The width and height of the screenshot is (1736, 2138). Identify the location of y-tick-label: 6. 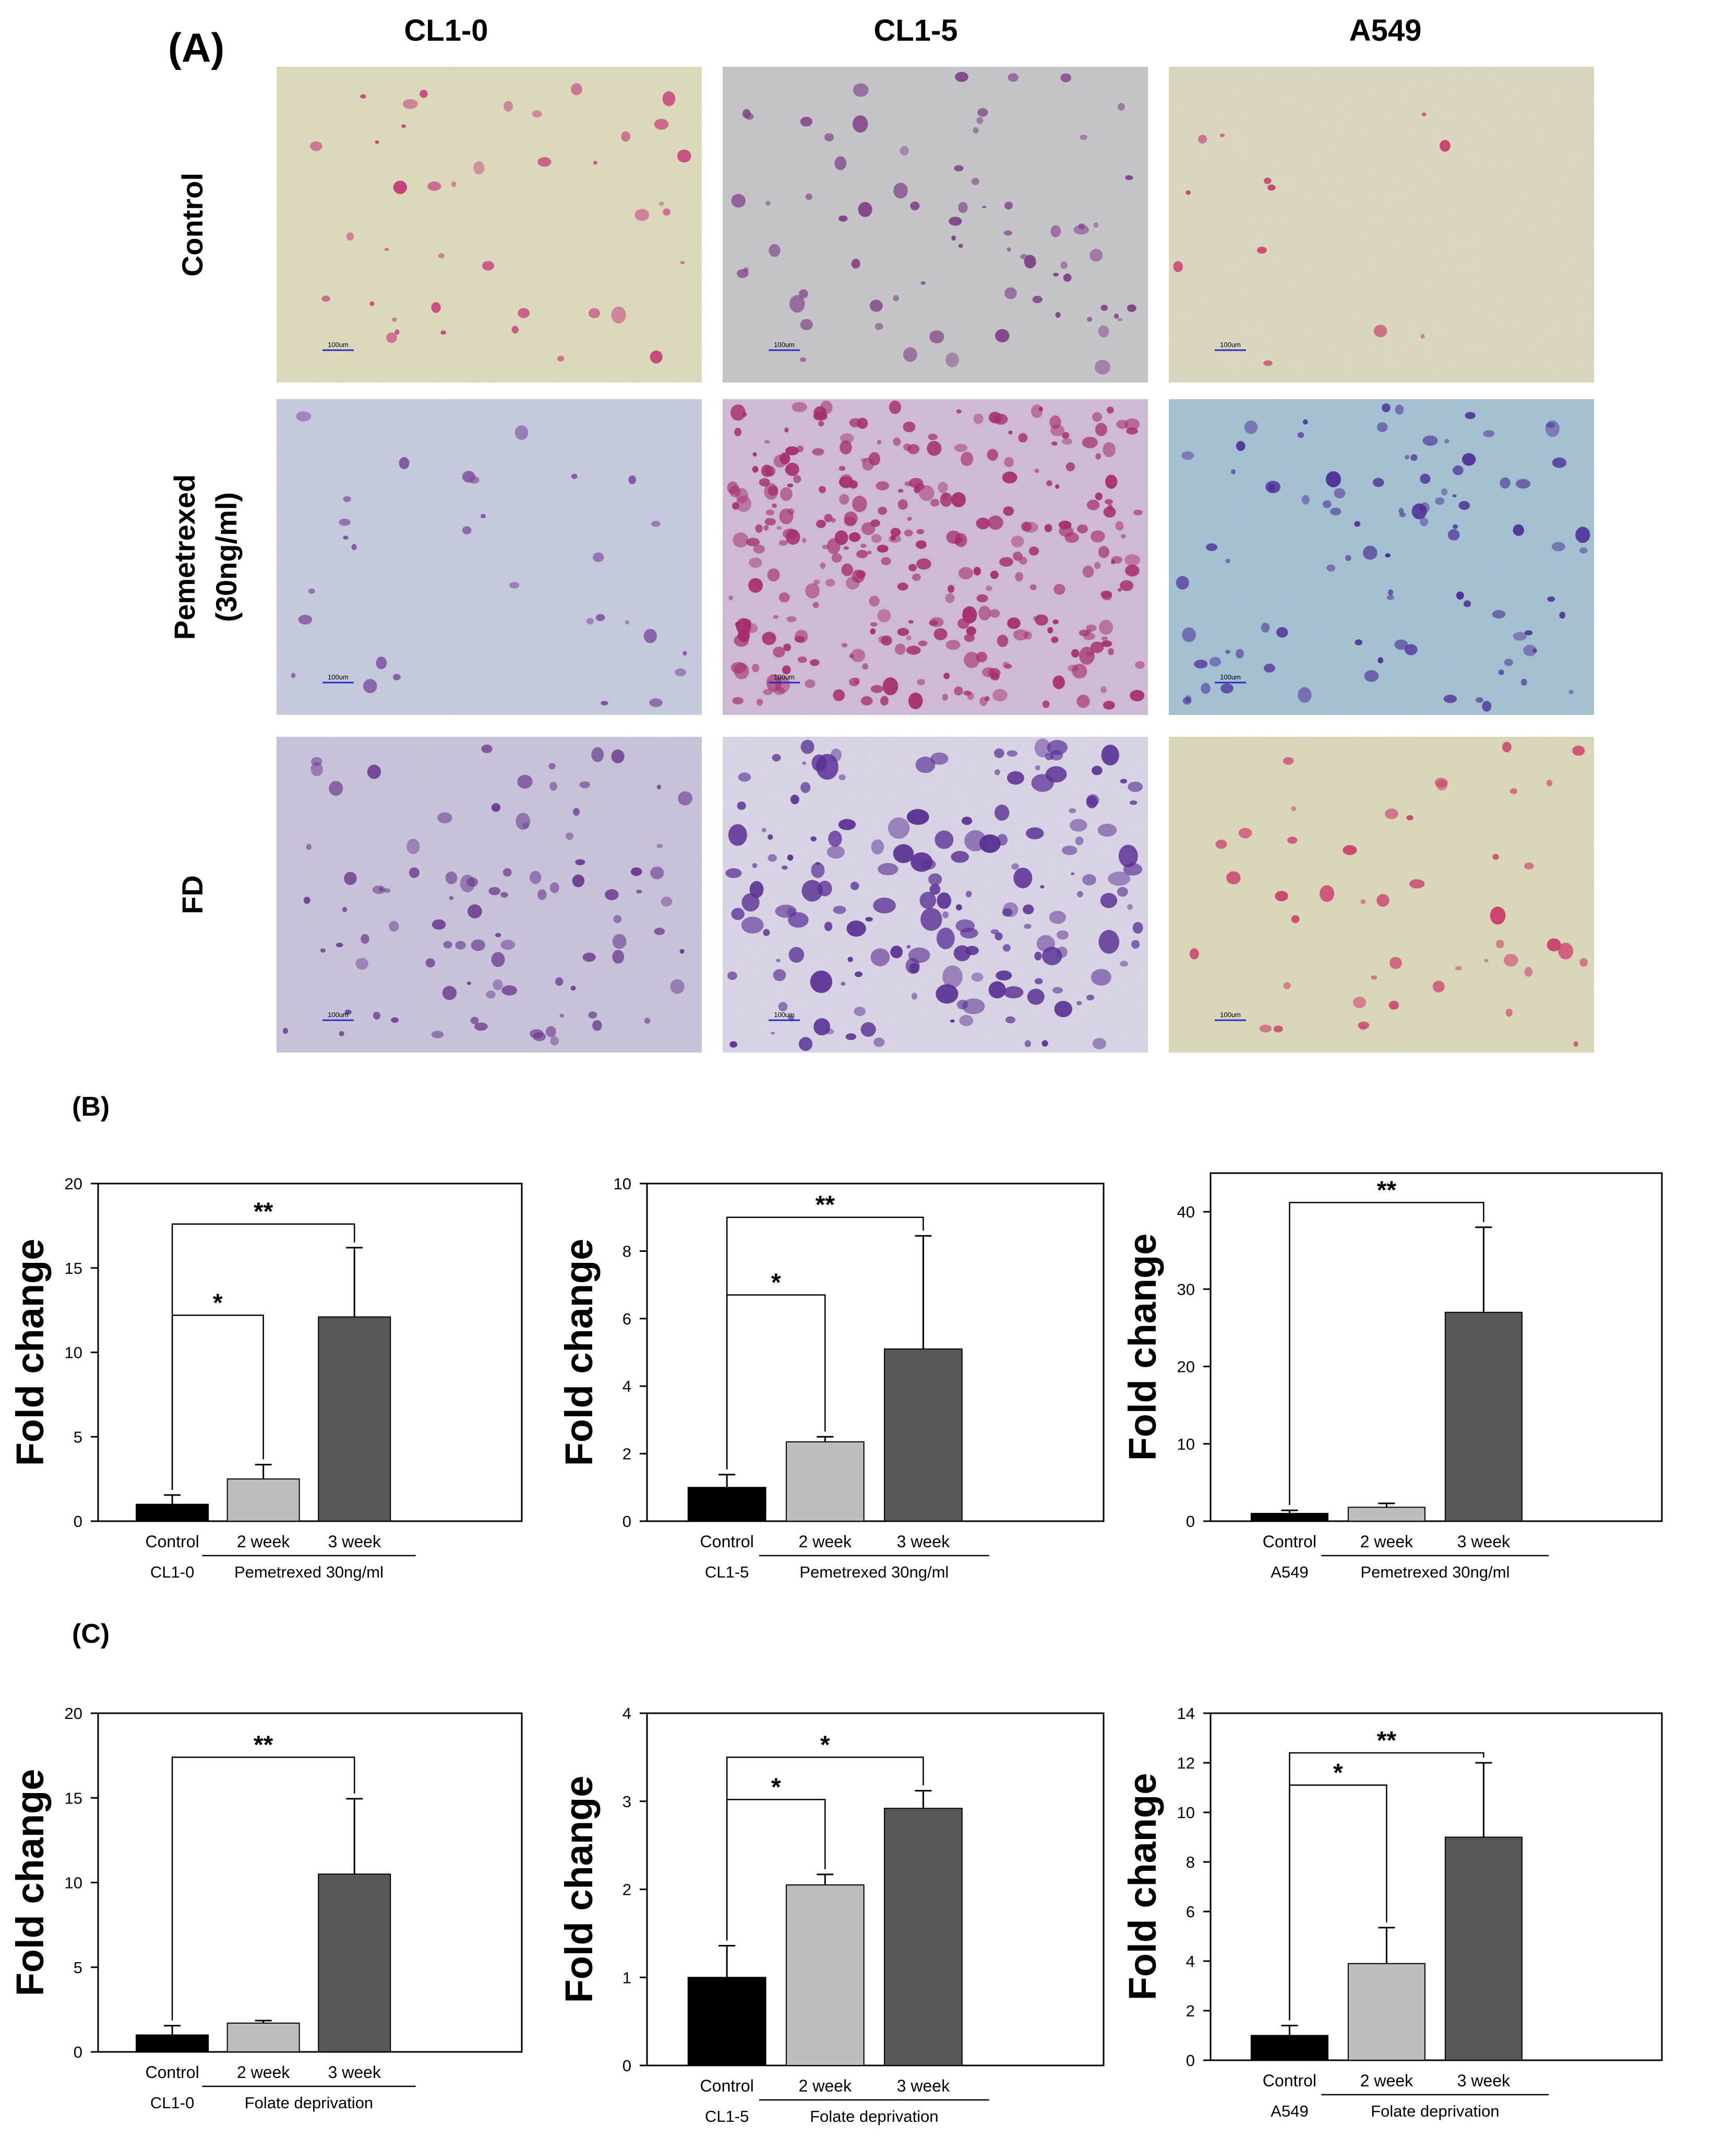
(1190, 1912).